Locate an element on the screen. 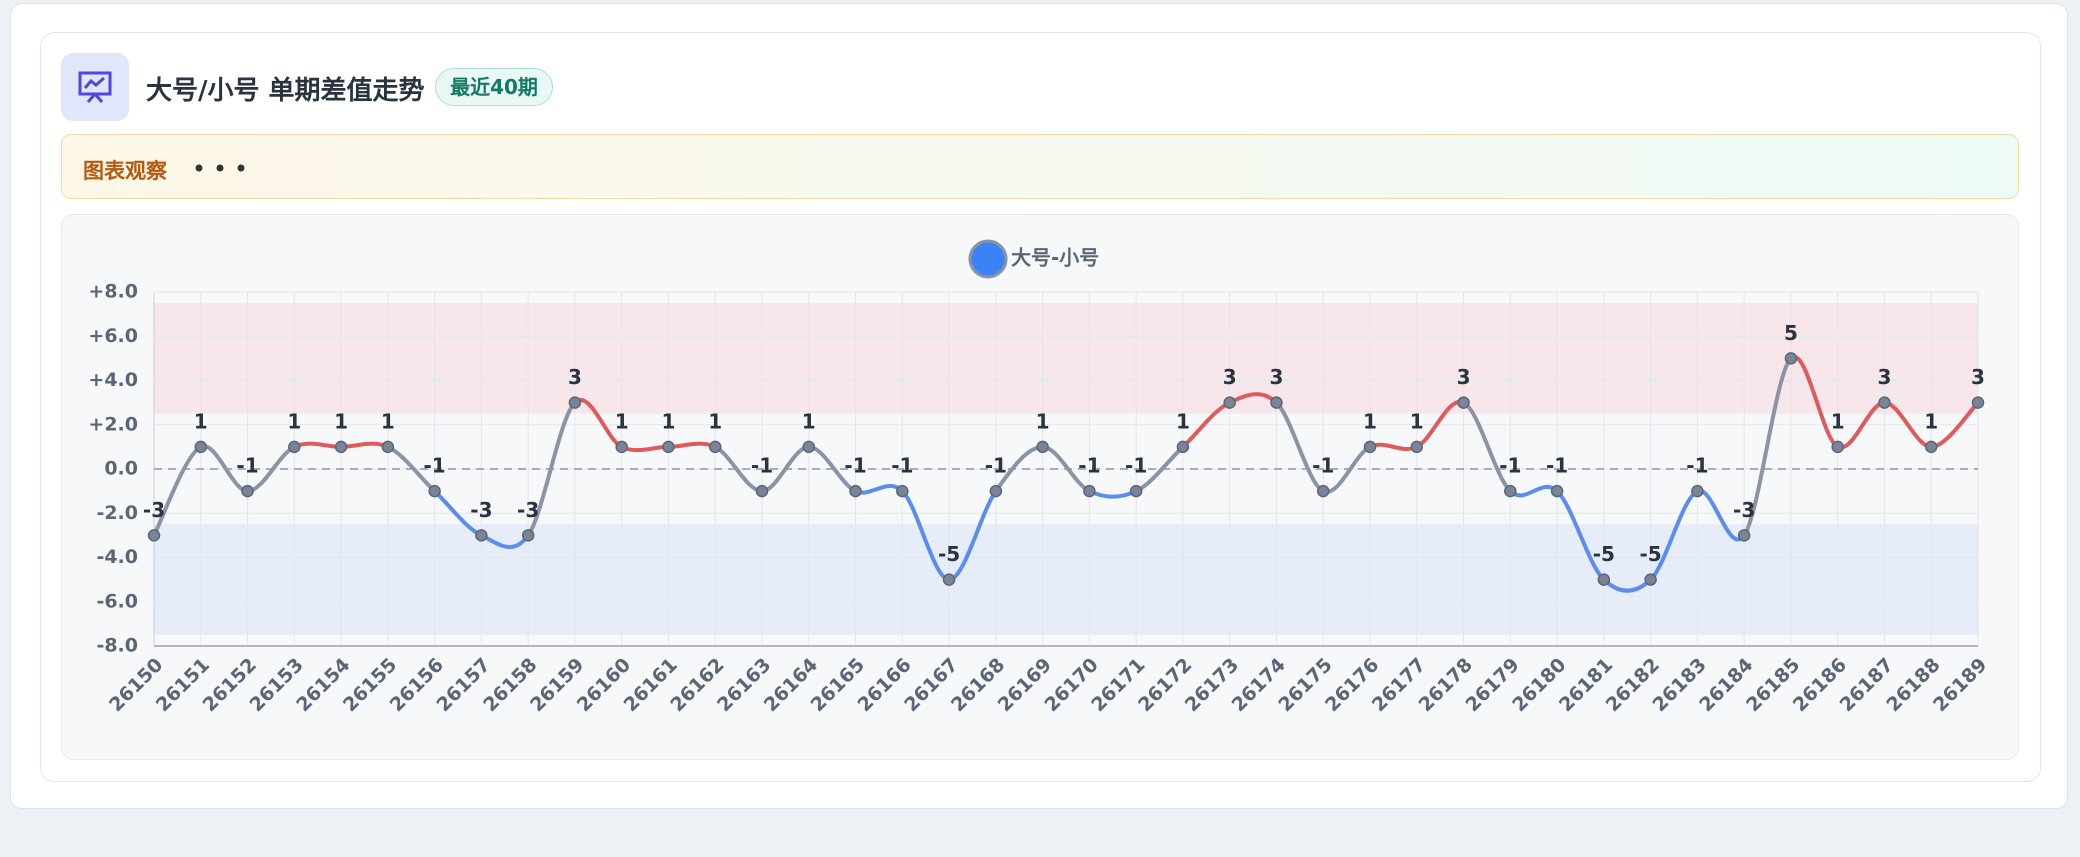 The image size is (2080, 857). title: 大号/小号 单期差值走势 is located at coordinates (285, 91).